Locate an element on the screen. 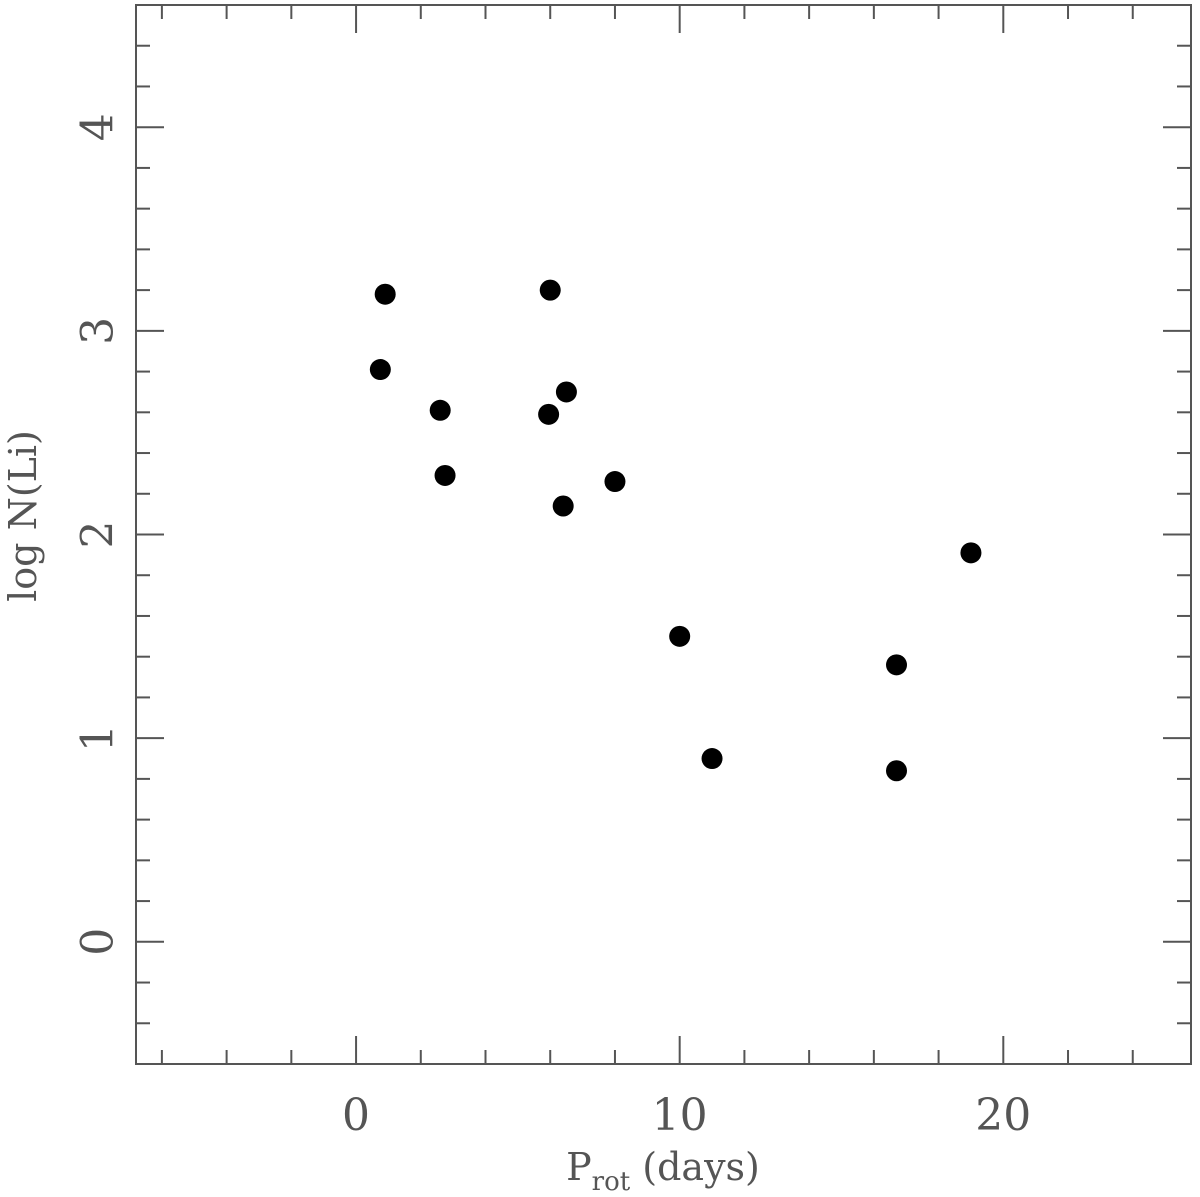  x-tick-labels: 0 10 20 is located at coordinates (686, 1115).